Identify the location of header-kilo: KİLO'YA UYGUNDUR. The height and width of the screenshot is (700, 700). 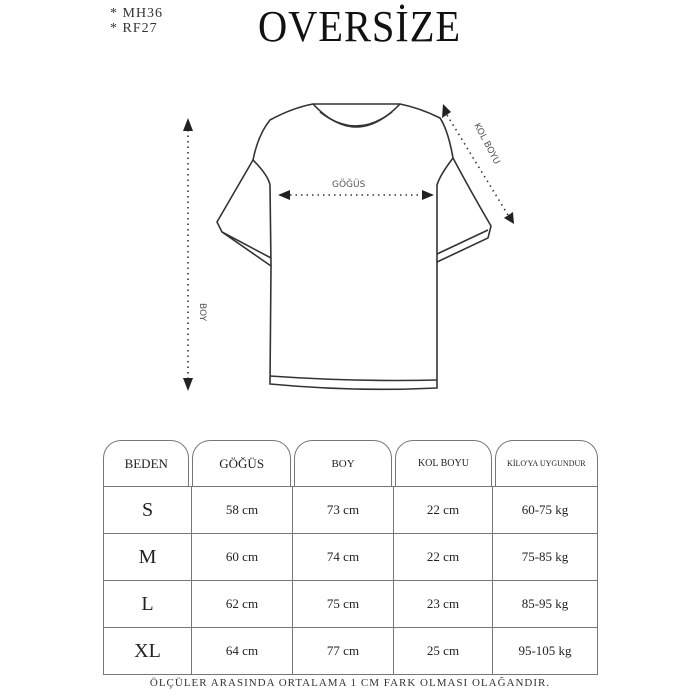
(546, 463).